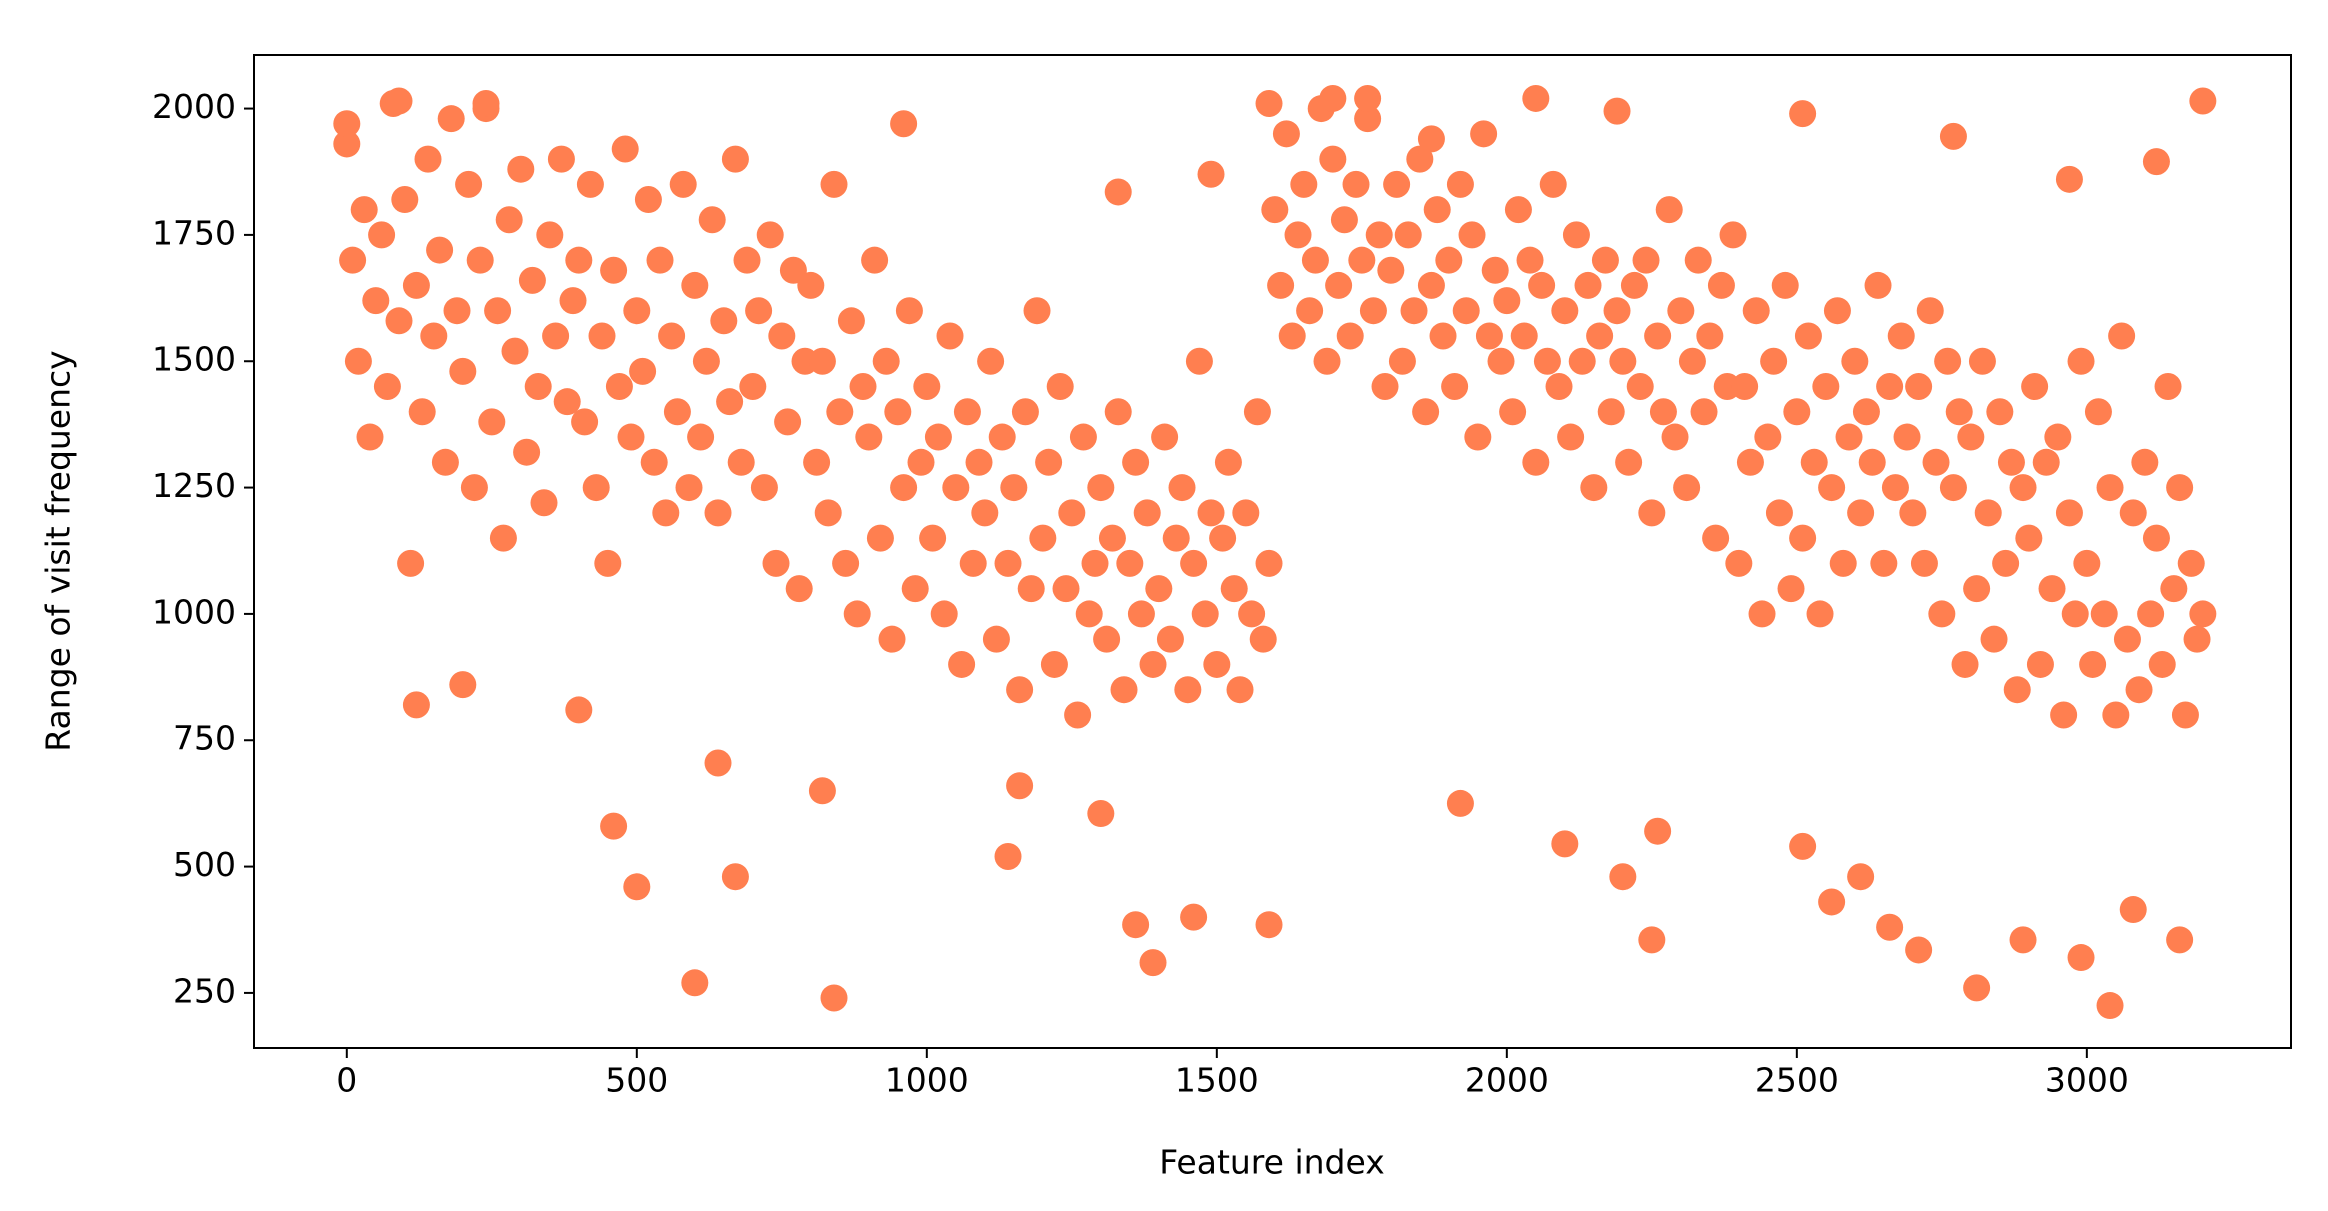 This screenshot has width=2328, height=1211. What do you see at coordinates (194, 106) in the screenshot?
I see `y-tick-label: 2000` at bounding box center [194, 106].